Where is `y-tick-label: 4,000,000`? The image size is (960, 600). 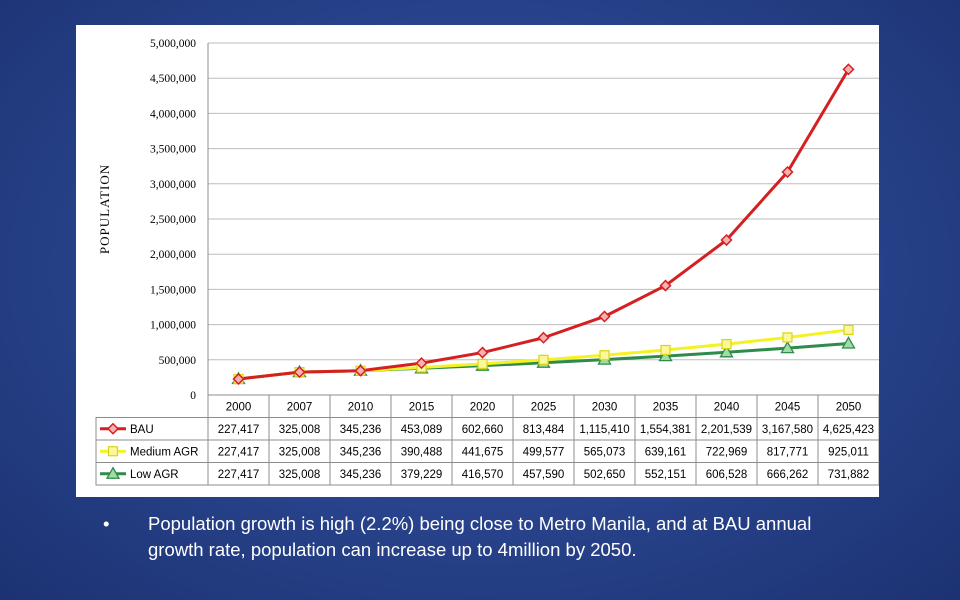
y-tick-label: 4,000,000 is located at coordinates (173, 114).